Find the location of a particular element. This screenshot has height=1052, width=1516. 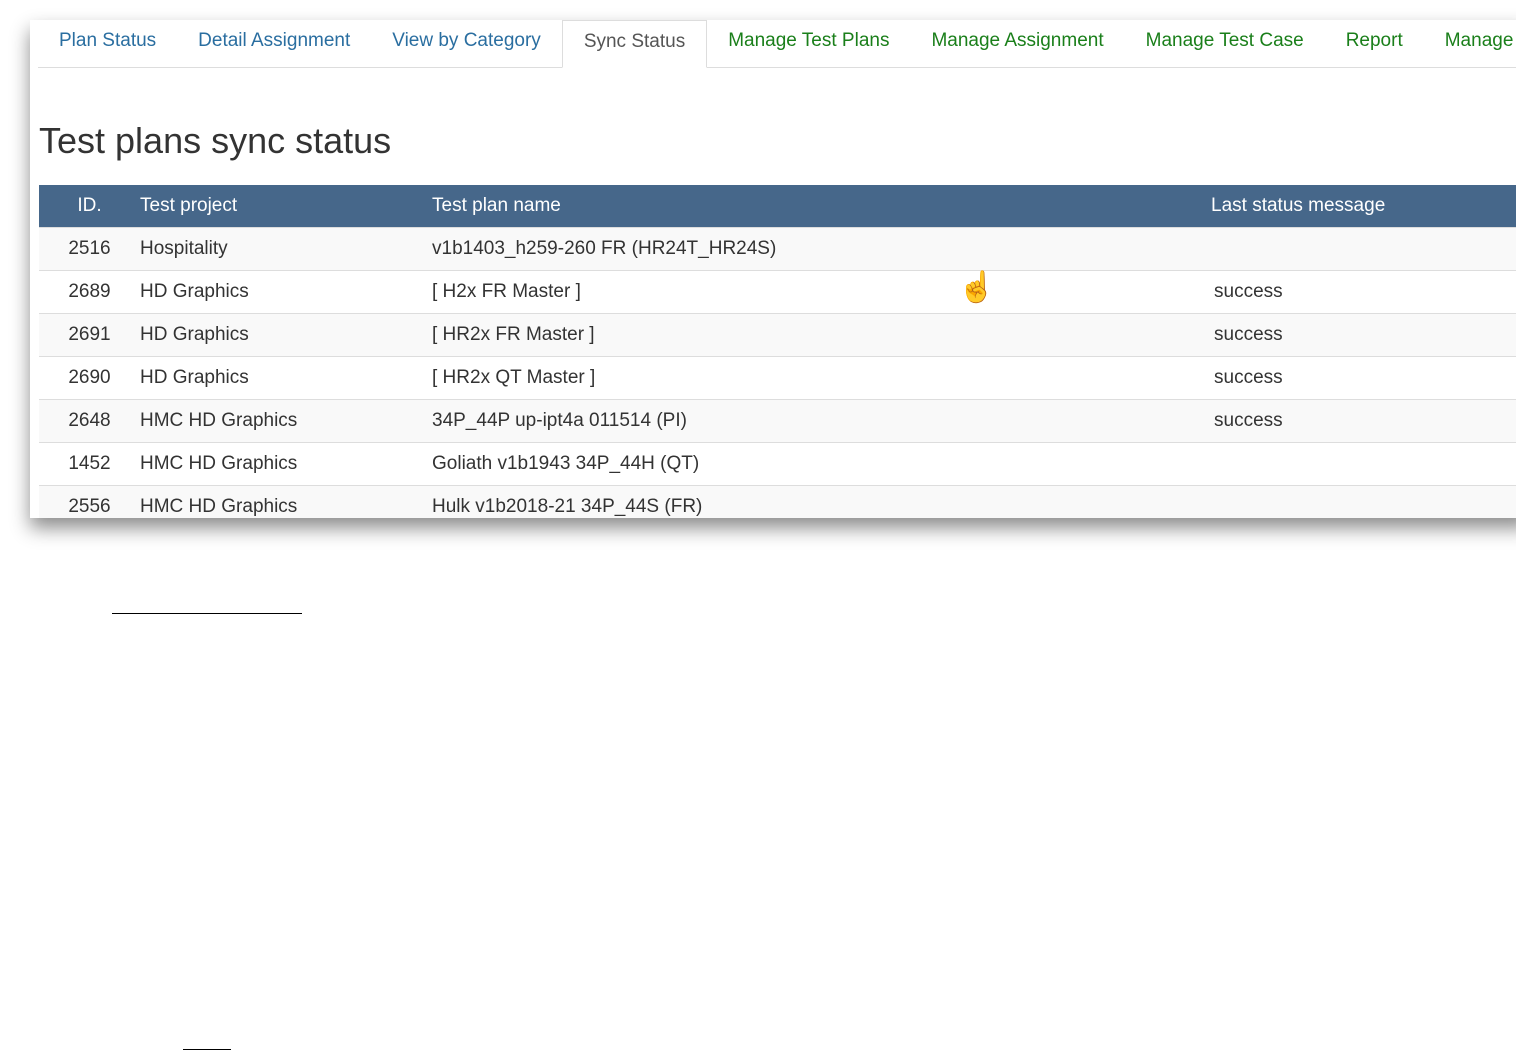

cell-plan-name: 34P_44P up-ipt4a 011514 (PI) is located at coordinates (821, 421).